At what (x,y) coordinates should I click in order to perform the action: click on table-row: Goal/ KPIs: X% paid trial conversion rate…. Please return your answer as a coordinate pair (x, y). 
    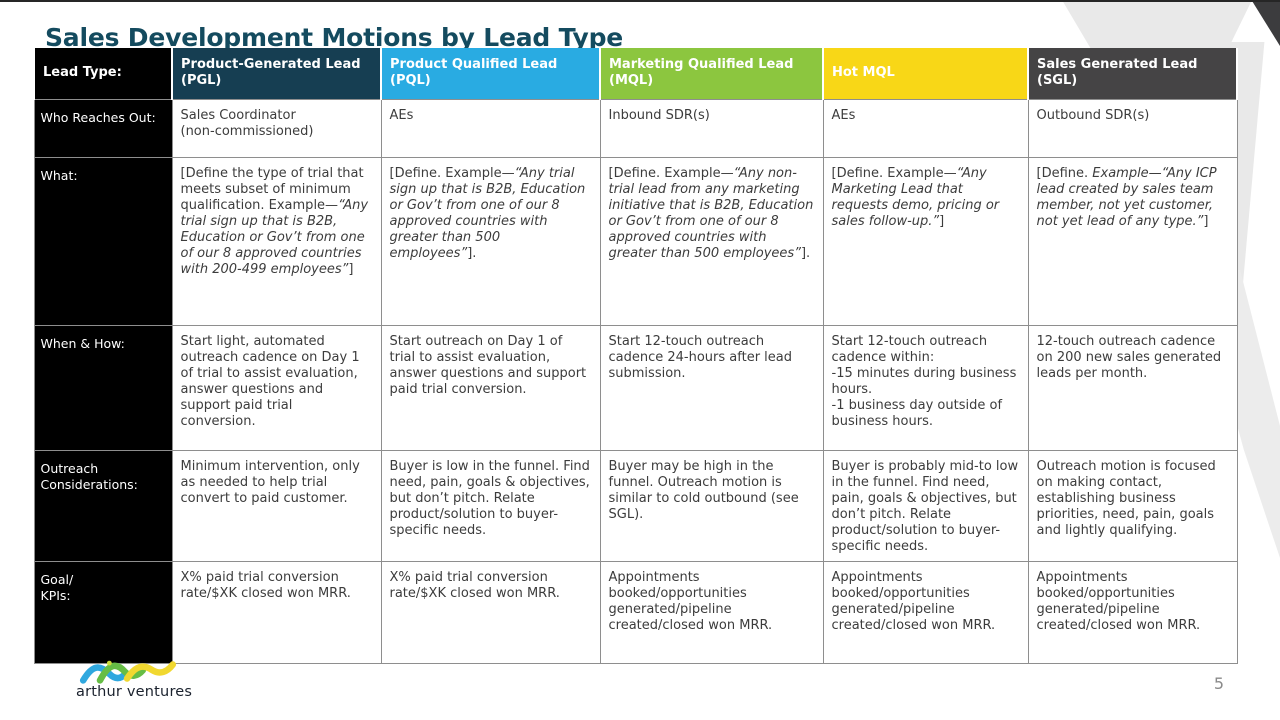
    Looking at the image, I should click on (635, 613).